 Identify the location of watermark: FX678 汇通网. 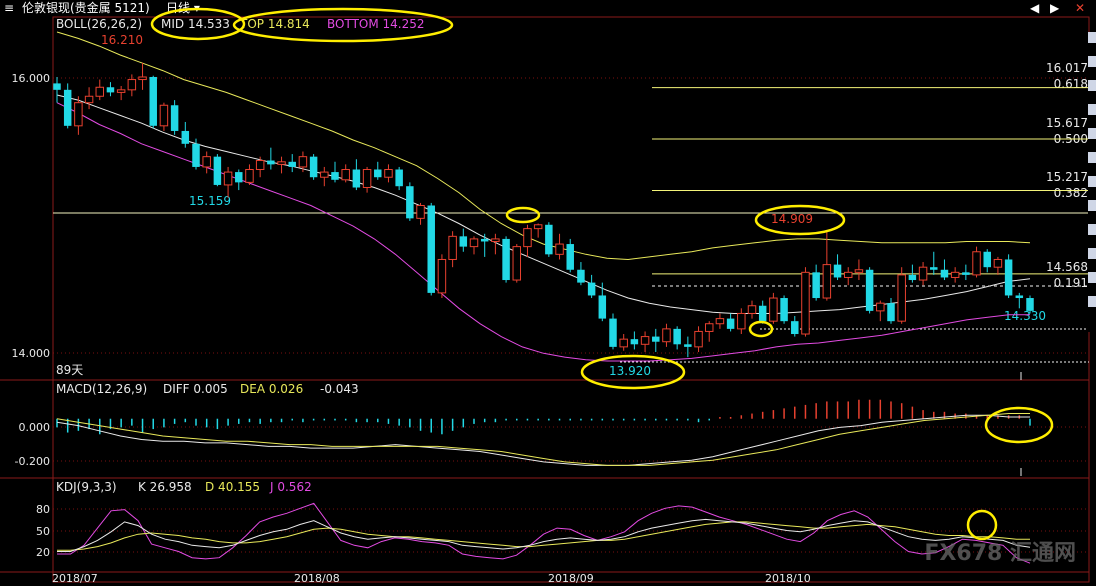
(1000, 553).